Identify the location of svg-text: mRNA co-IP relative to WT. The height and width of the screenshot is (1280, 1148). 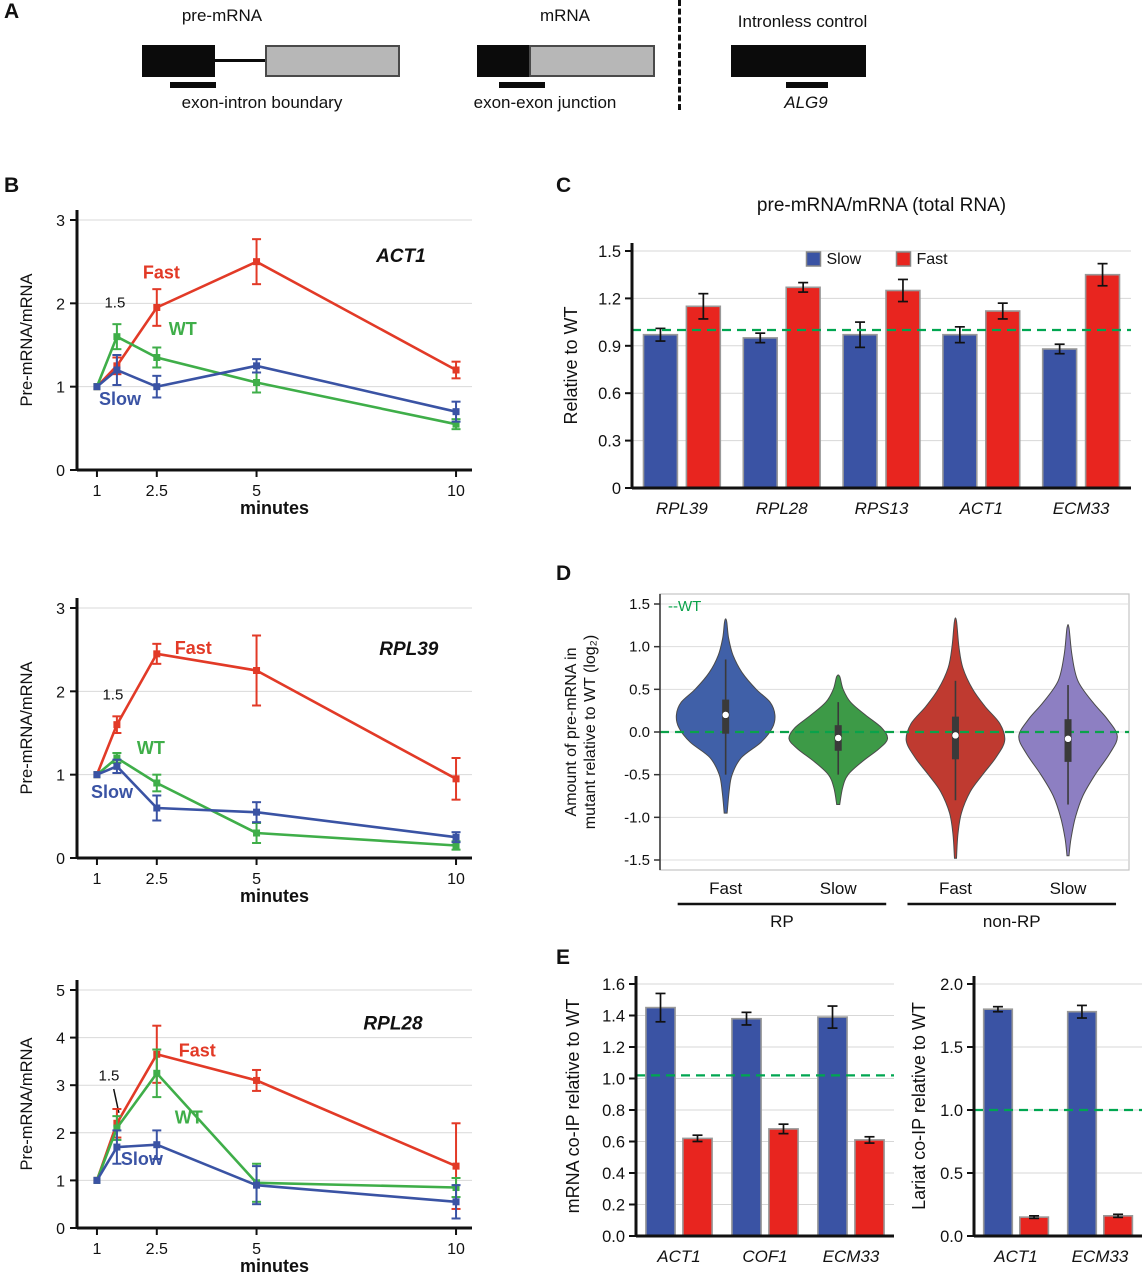
(573, 1106).